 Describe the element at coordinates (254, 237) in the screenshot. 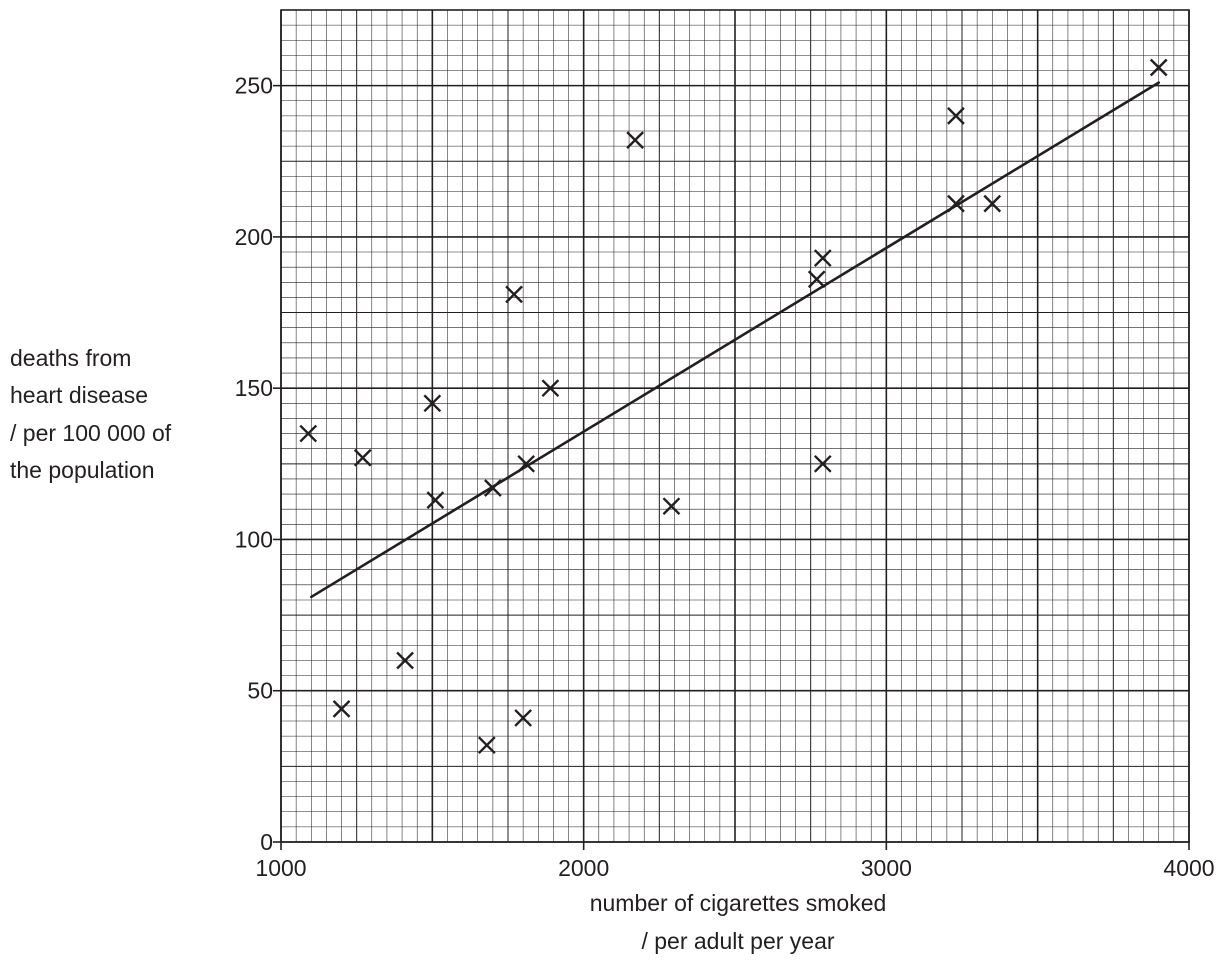

I see `y-tick-label: 200` at that location.